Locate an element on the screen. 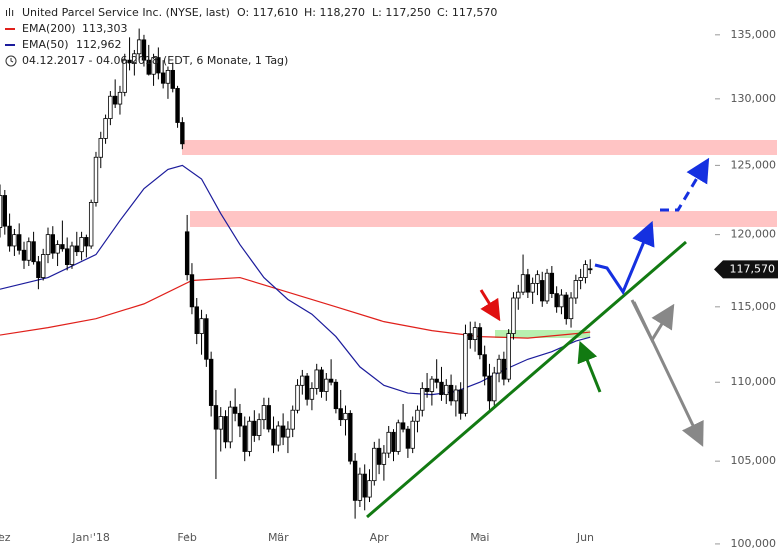 The image size is (780, 548). green-arrow is located at coordinates (589, 366).